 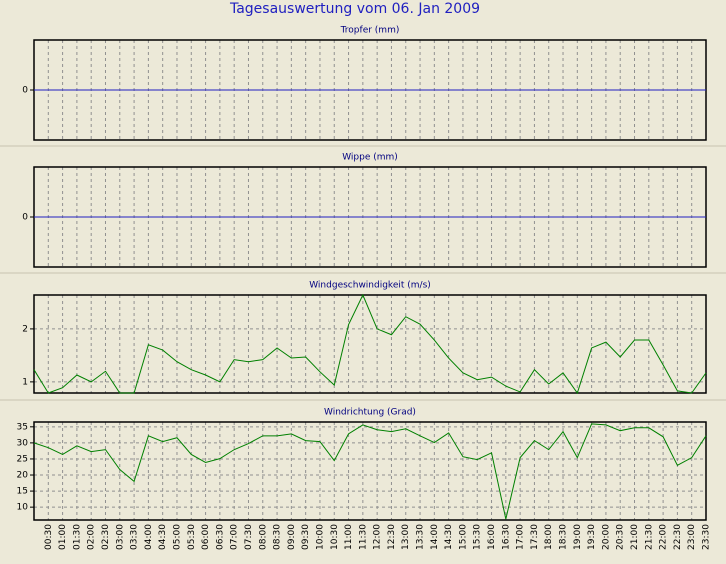 I want to click on x-tick-label: 05:30, so click(x=192, y=537).